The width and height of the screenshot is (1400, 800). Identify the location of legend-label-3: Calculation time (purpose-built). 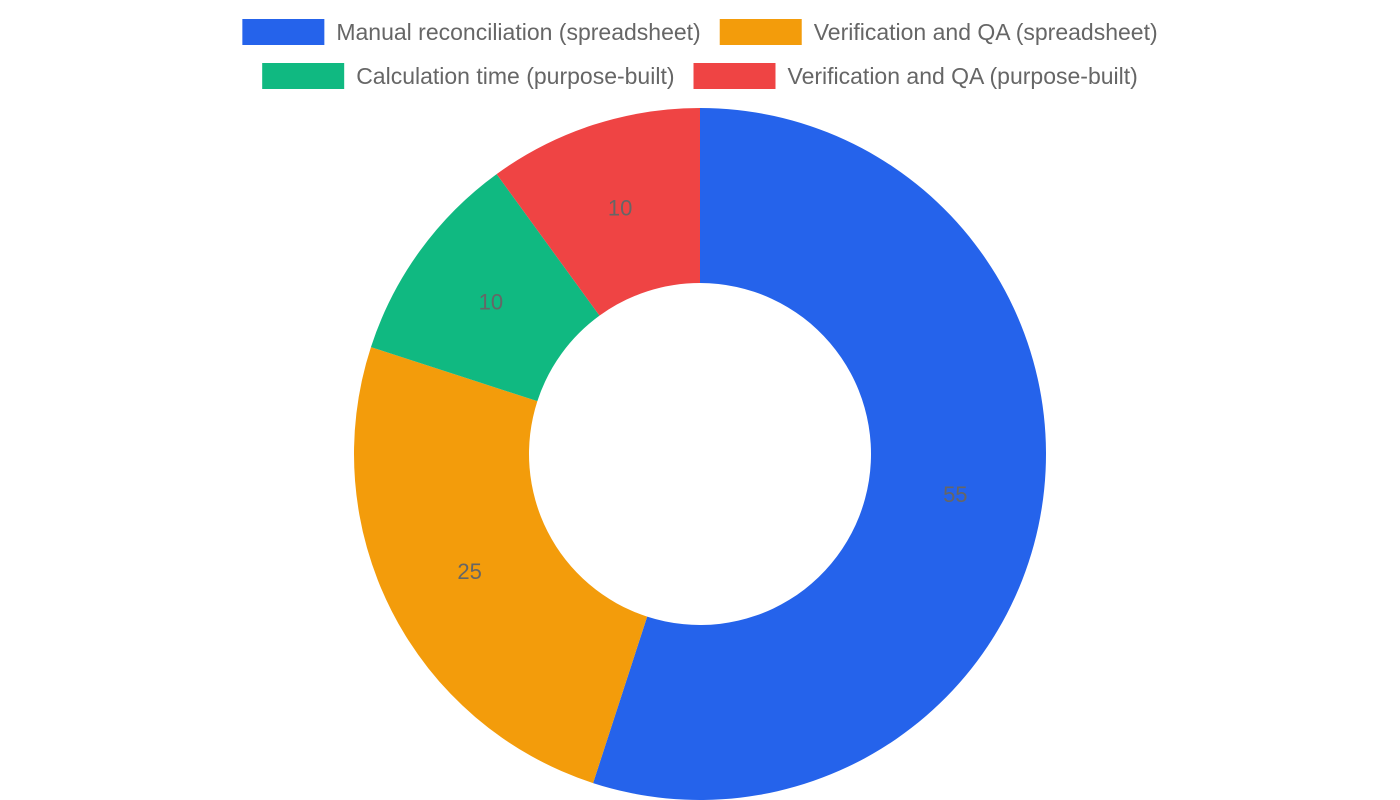
(515, 76).